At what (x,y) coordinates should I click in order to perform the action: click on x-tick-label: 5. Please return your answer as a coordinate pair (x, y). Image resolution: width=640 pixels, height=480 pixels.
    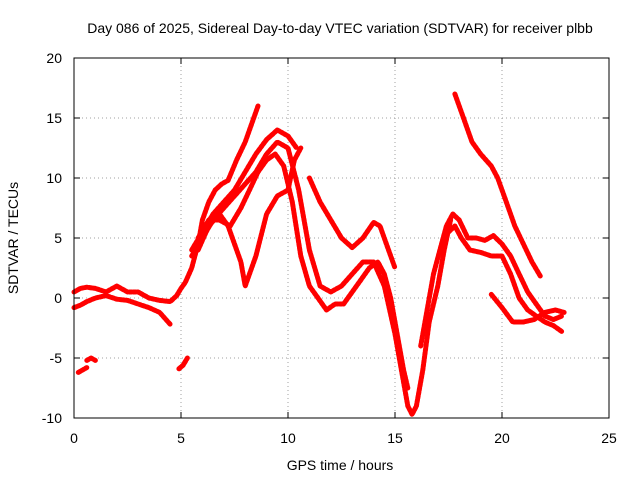
    Looking at the image, I should click on (181, 438).